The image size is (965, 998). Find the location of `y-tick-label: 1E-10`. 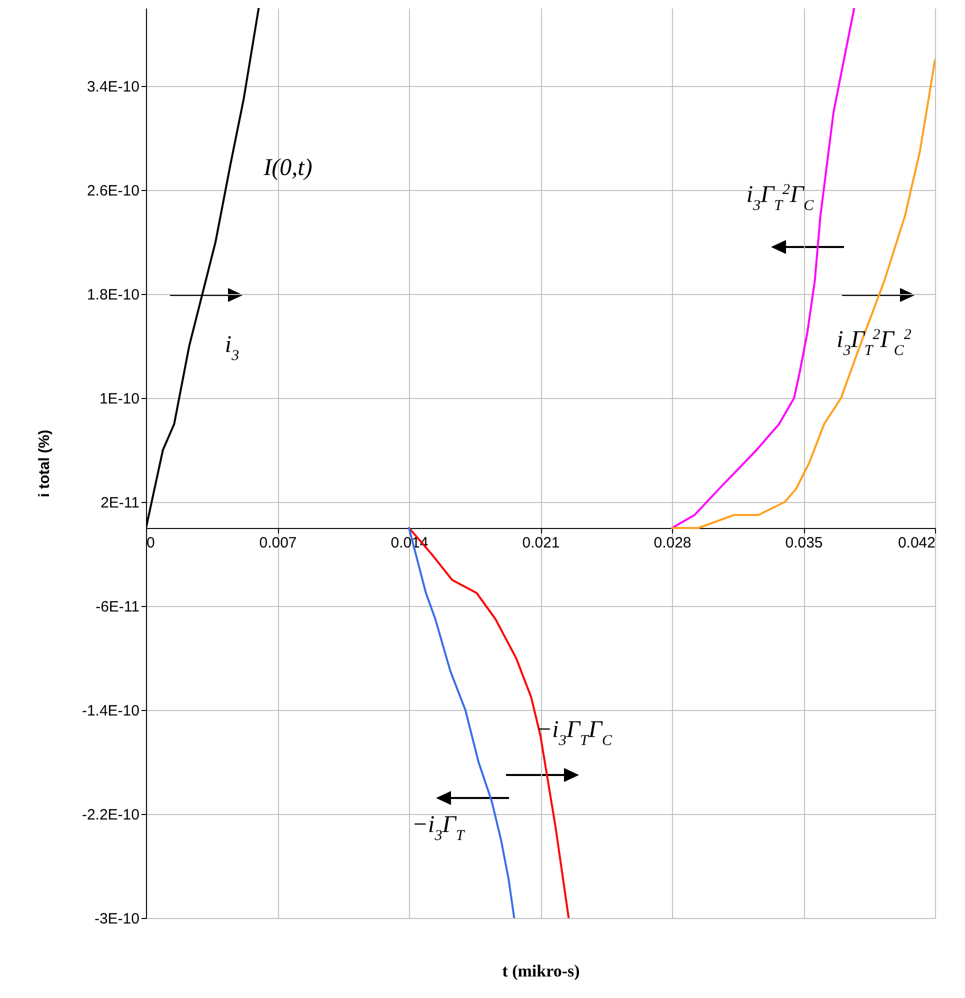

y-tick-label: 1E-10 is located at coordinates (119, 399).